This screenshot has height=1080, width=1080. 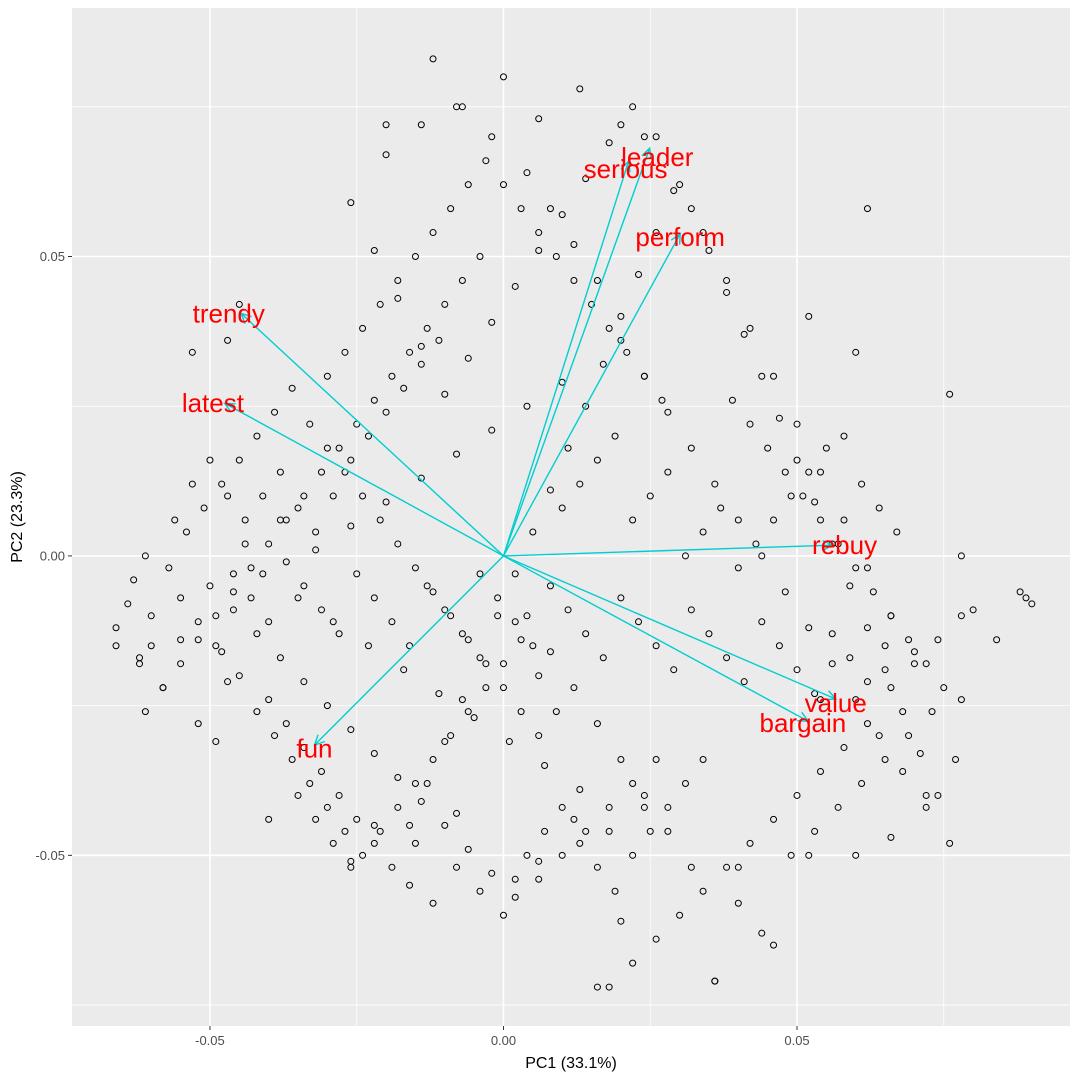 What do you see at coordinates (668, 550) in the screenshot?
I see `loading-arrow-rebuy` at bounding box center [668, 550].